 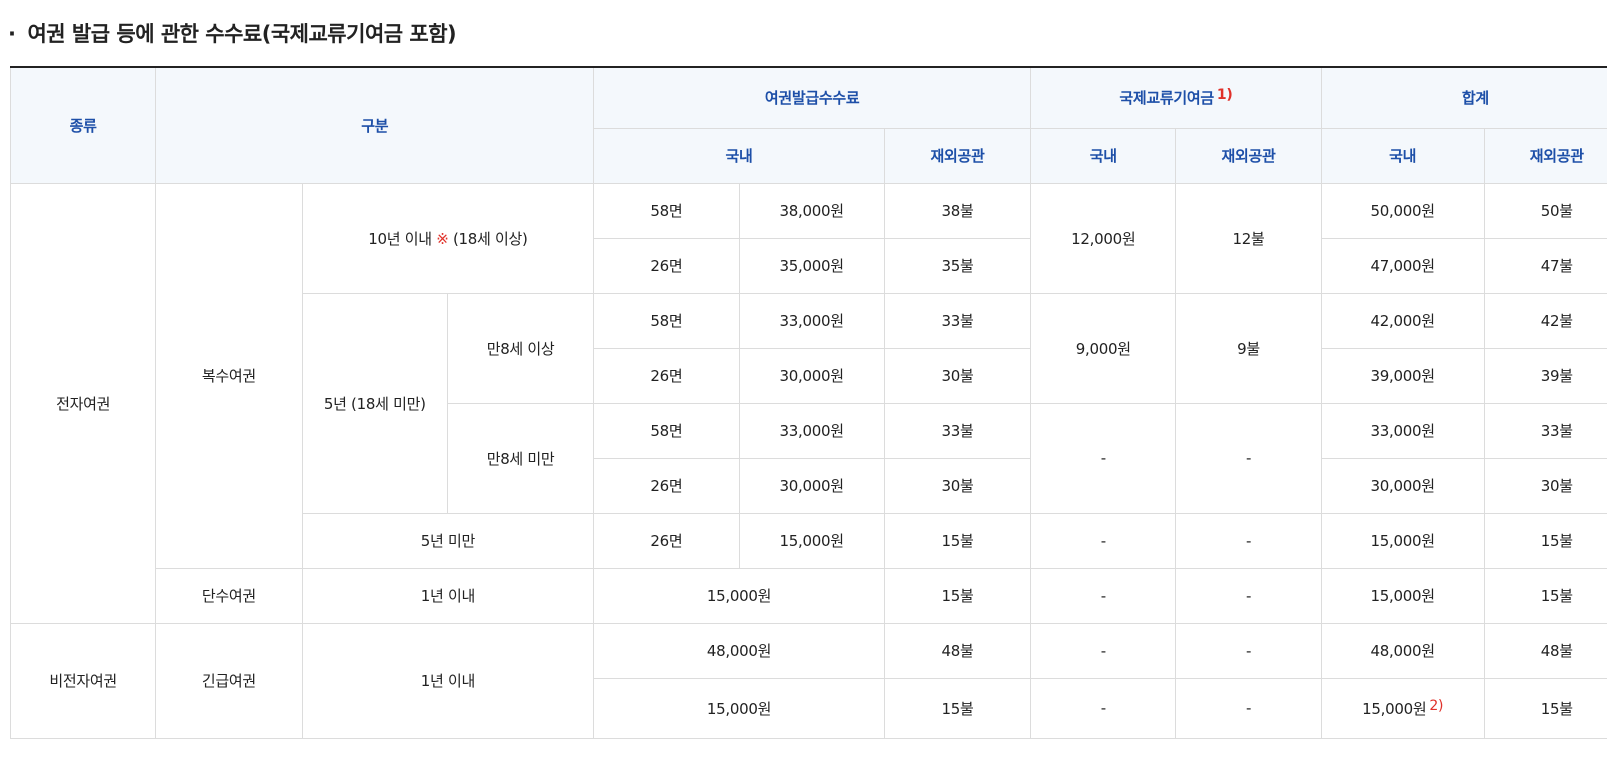 I want to click on header-intl-contribution: 국제교류기여금 1), so click(x=1176, y=97).